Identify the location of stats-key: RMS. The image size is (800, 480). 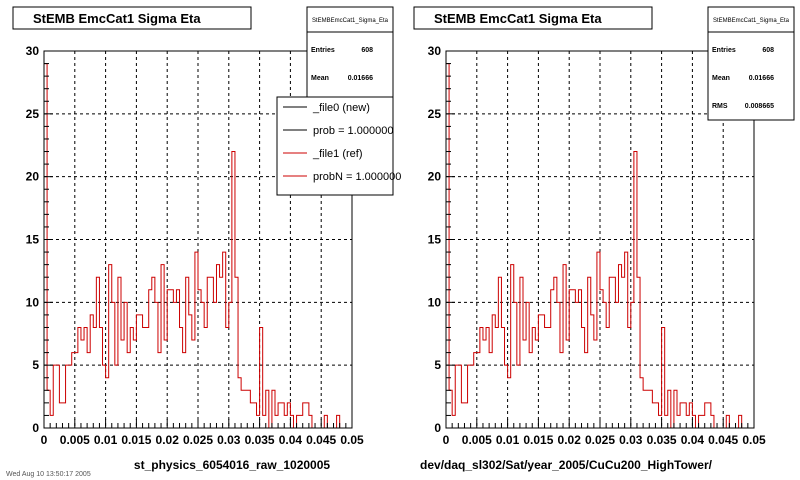
(720, 106).